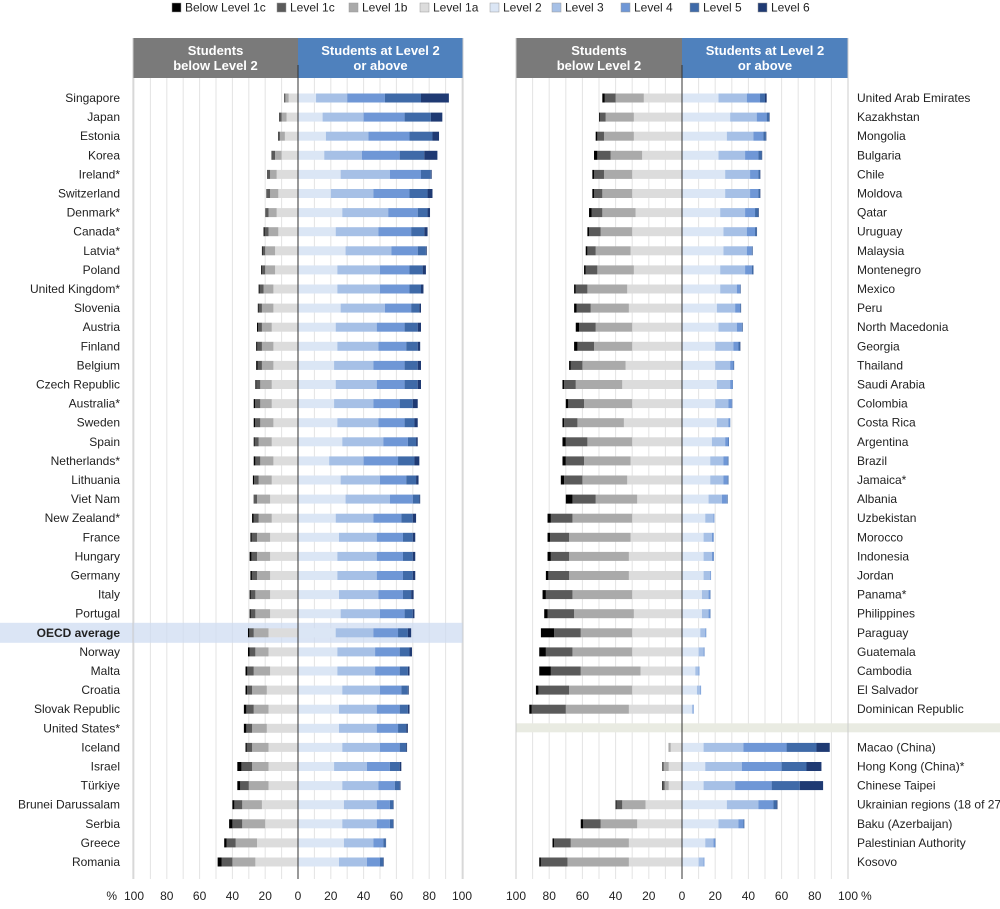  What do you see at coordinates (225, 8) in the screenshot?
I see `legend-label: Below Level 1c` at bounding box center [225, 8].